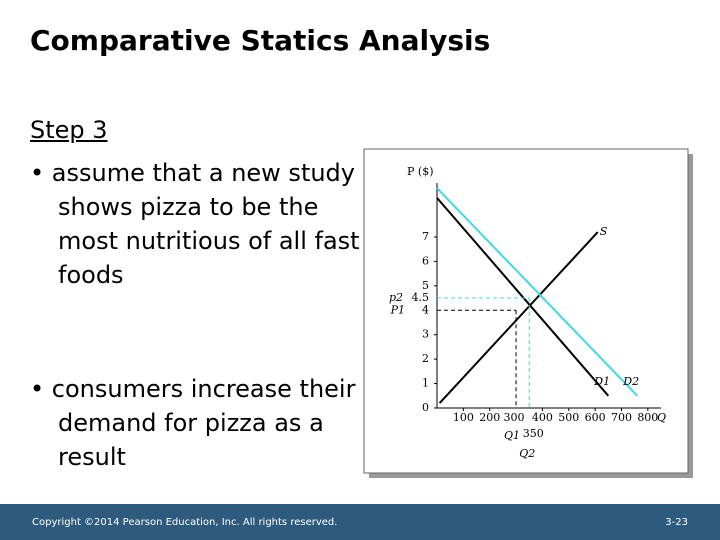 The width and height of the screenshot is (720, 540). What do you see at coordinates (425, 334) in the screenshot?
I see `y-tick-label: 3` at bounding box center [425, 334].